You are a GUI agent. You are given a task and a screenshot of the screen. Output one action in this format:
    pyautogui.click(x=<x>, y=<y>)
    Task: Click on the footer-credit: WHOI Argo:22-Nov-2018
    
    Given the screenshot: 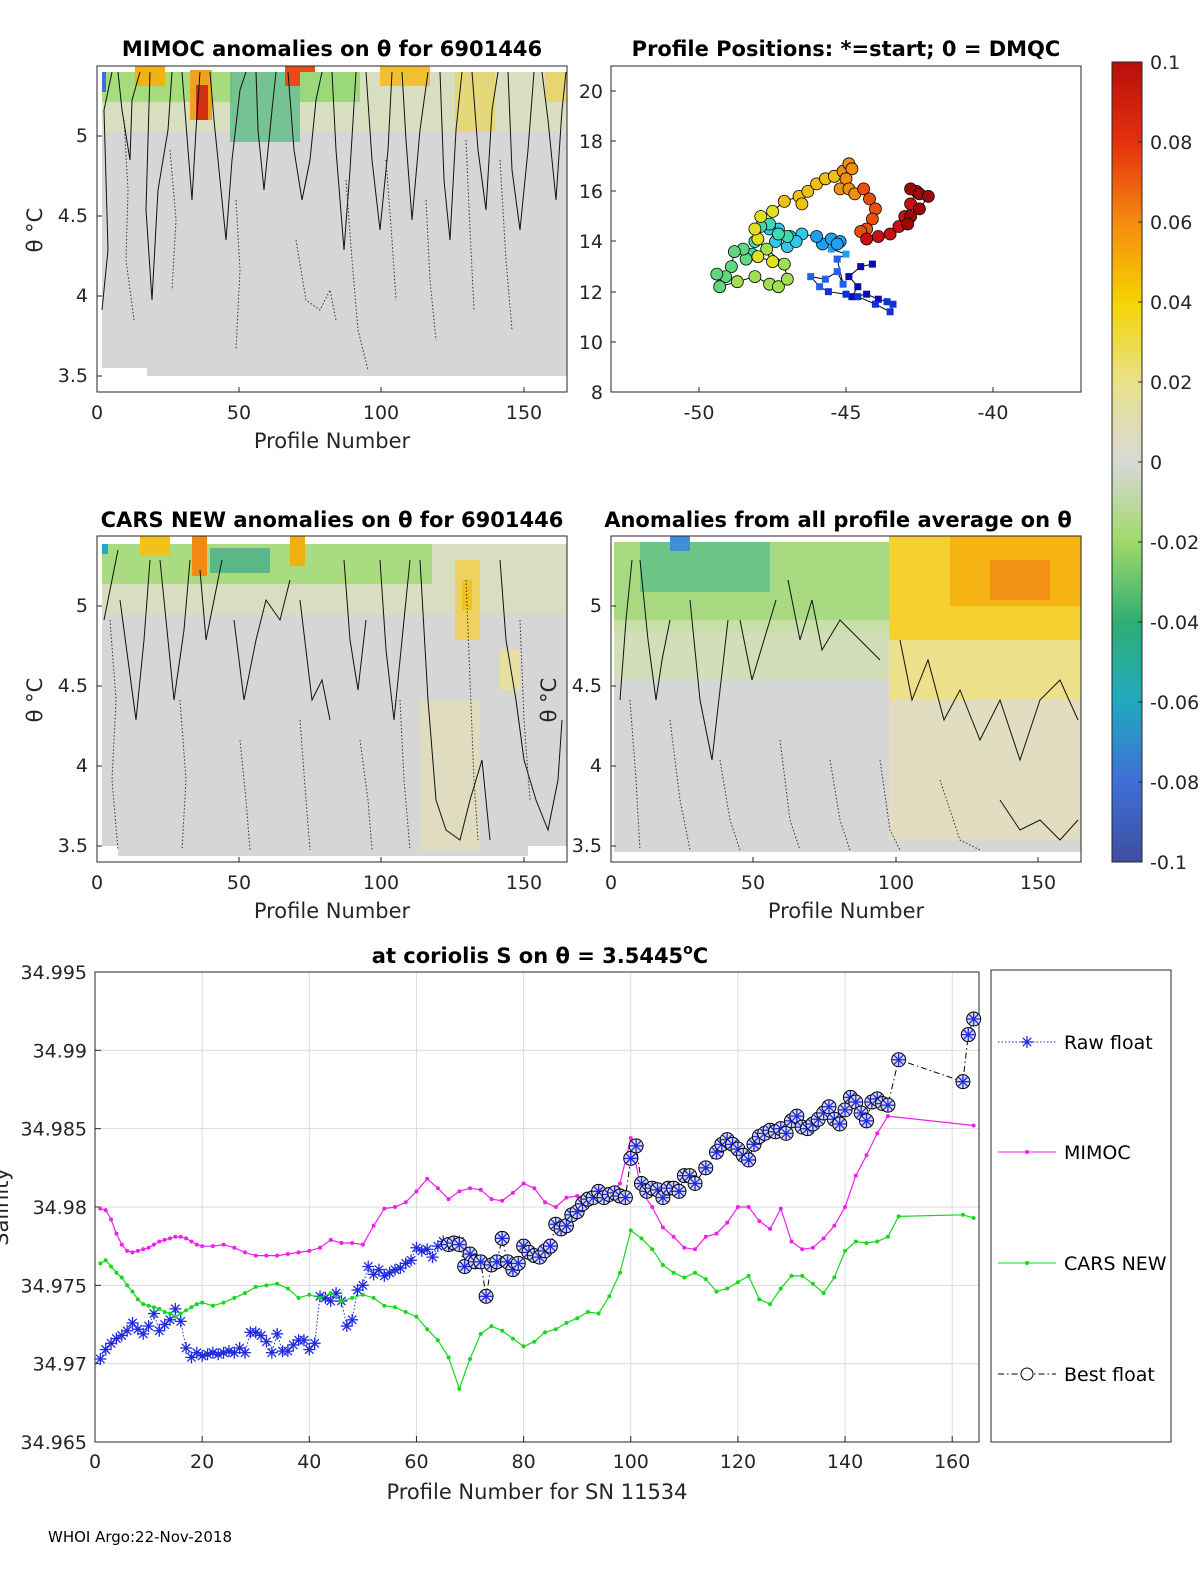 What is the action you would take?
    pyautogui.click(x=140, y=1537)
    